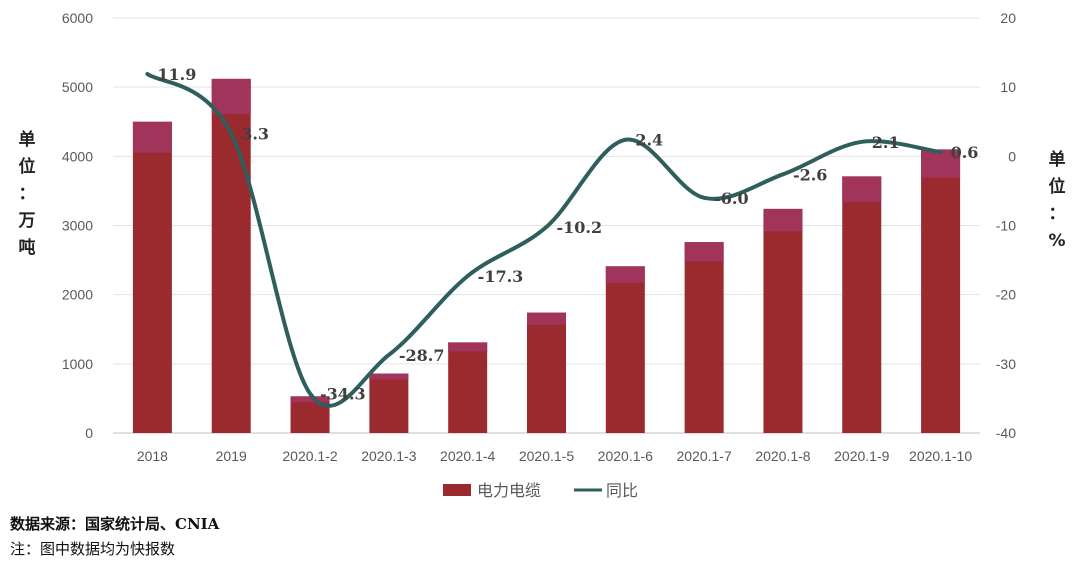 This screenshot has width=1080, height=570. Describe the element at coordinates (27, 139) in the screenshot. I see `left-unit-char: 单` at that location.